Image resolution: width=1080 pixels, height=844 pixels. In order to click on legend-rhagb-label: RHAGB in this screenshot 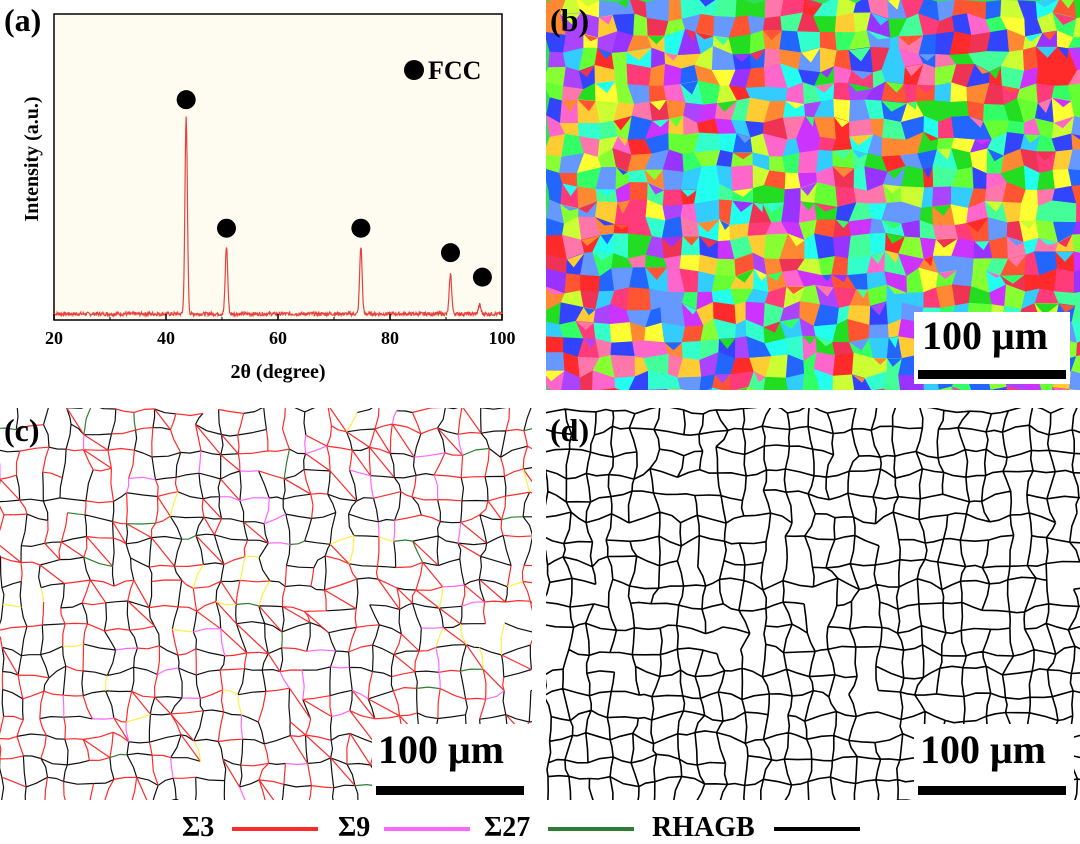, I will do `click(703, 827)`.